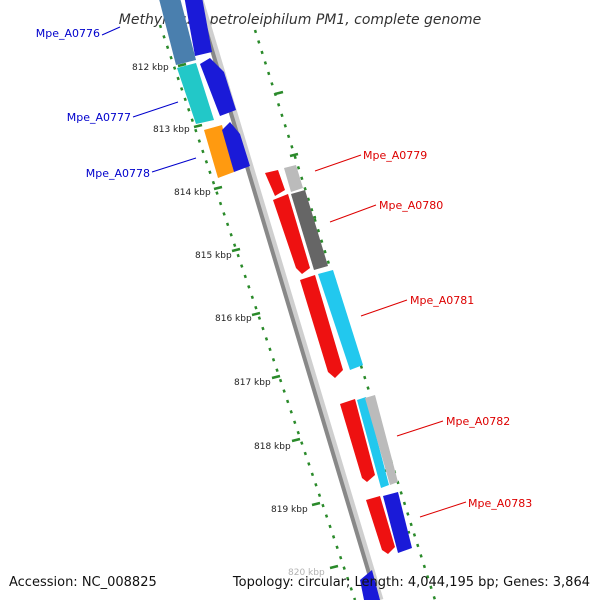  I want to click on tick-label: 819 kbp, so click(289, 510).